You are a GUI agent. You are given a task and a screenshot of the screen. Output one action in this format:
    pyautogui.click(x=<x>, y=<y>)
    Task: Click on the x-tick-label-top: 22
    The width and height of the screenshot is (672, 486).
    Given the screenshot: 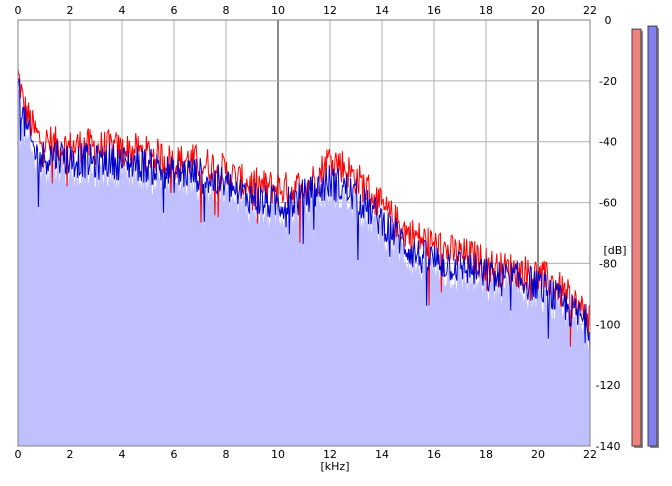 What is the action you would take?
    pyautogui.click(x=590, y=10)
    